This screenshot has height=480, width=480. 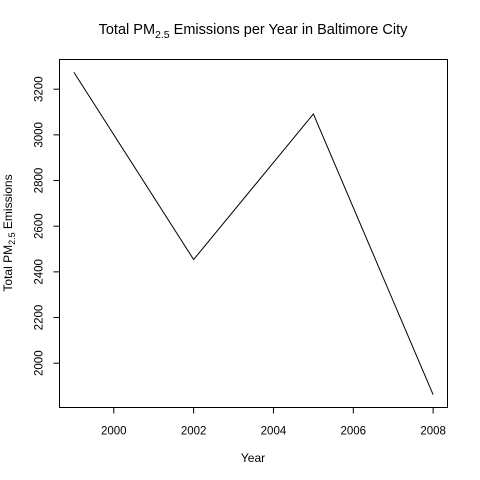 What do you see at coordinates (114, 432) in the screenshot?
I see `x-tick-label: 2000` at bounding box center [114, 432].